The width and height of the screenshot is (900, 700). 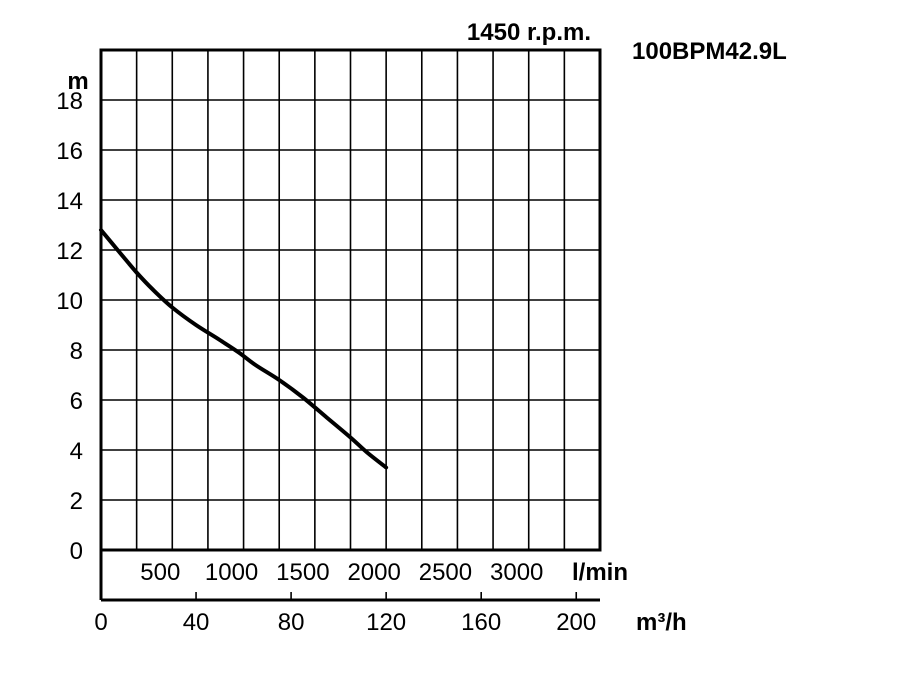 I want to click on y-tick-label: 14, so click(x=69, y=201).